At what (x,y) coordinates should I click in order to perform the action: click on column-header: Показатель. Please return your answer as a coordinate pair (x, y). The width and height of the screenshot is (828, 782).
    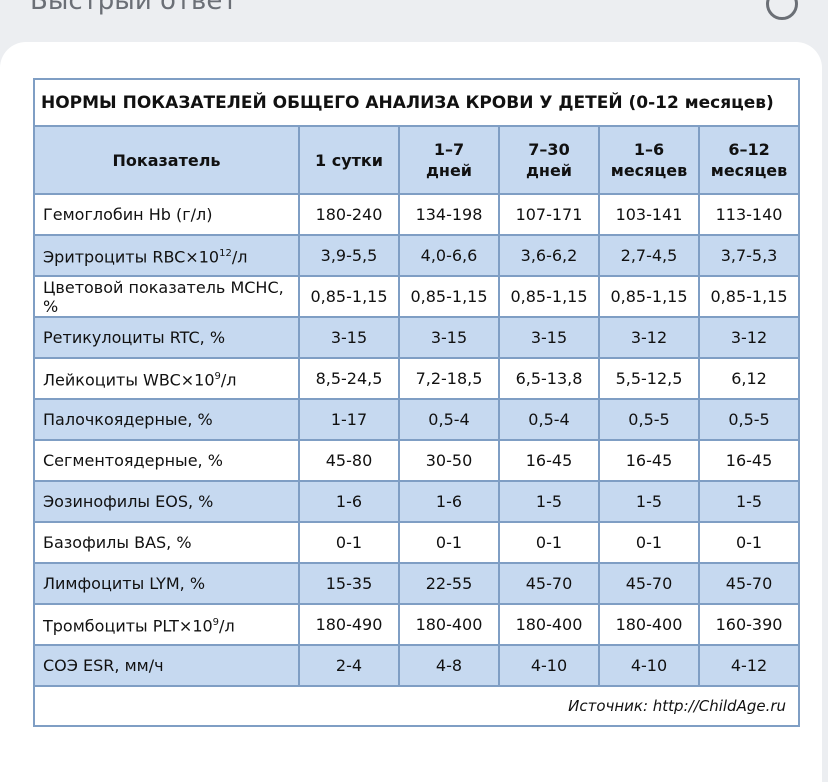
    Looking at the image, I should click on (166, 160).